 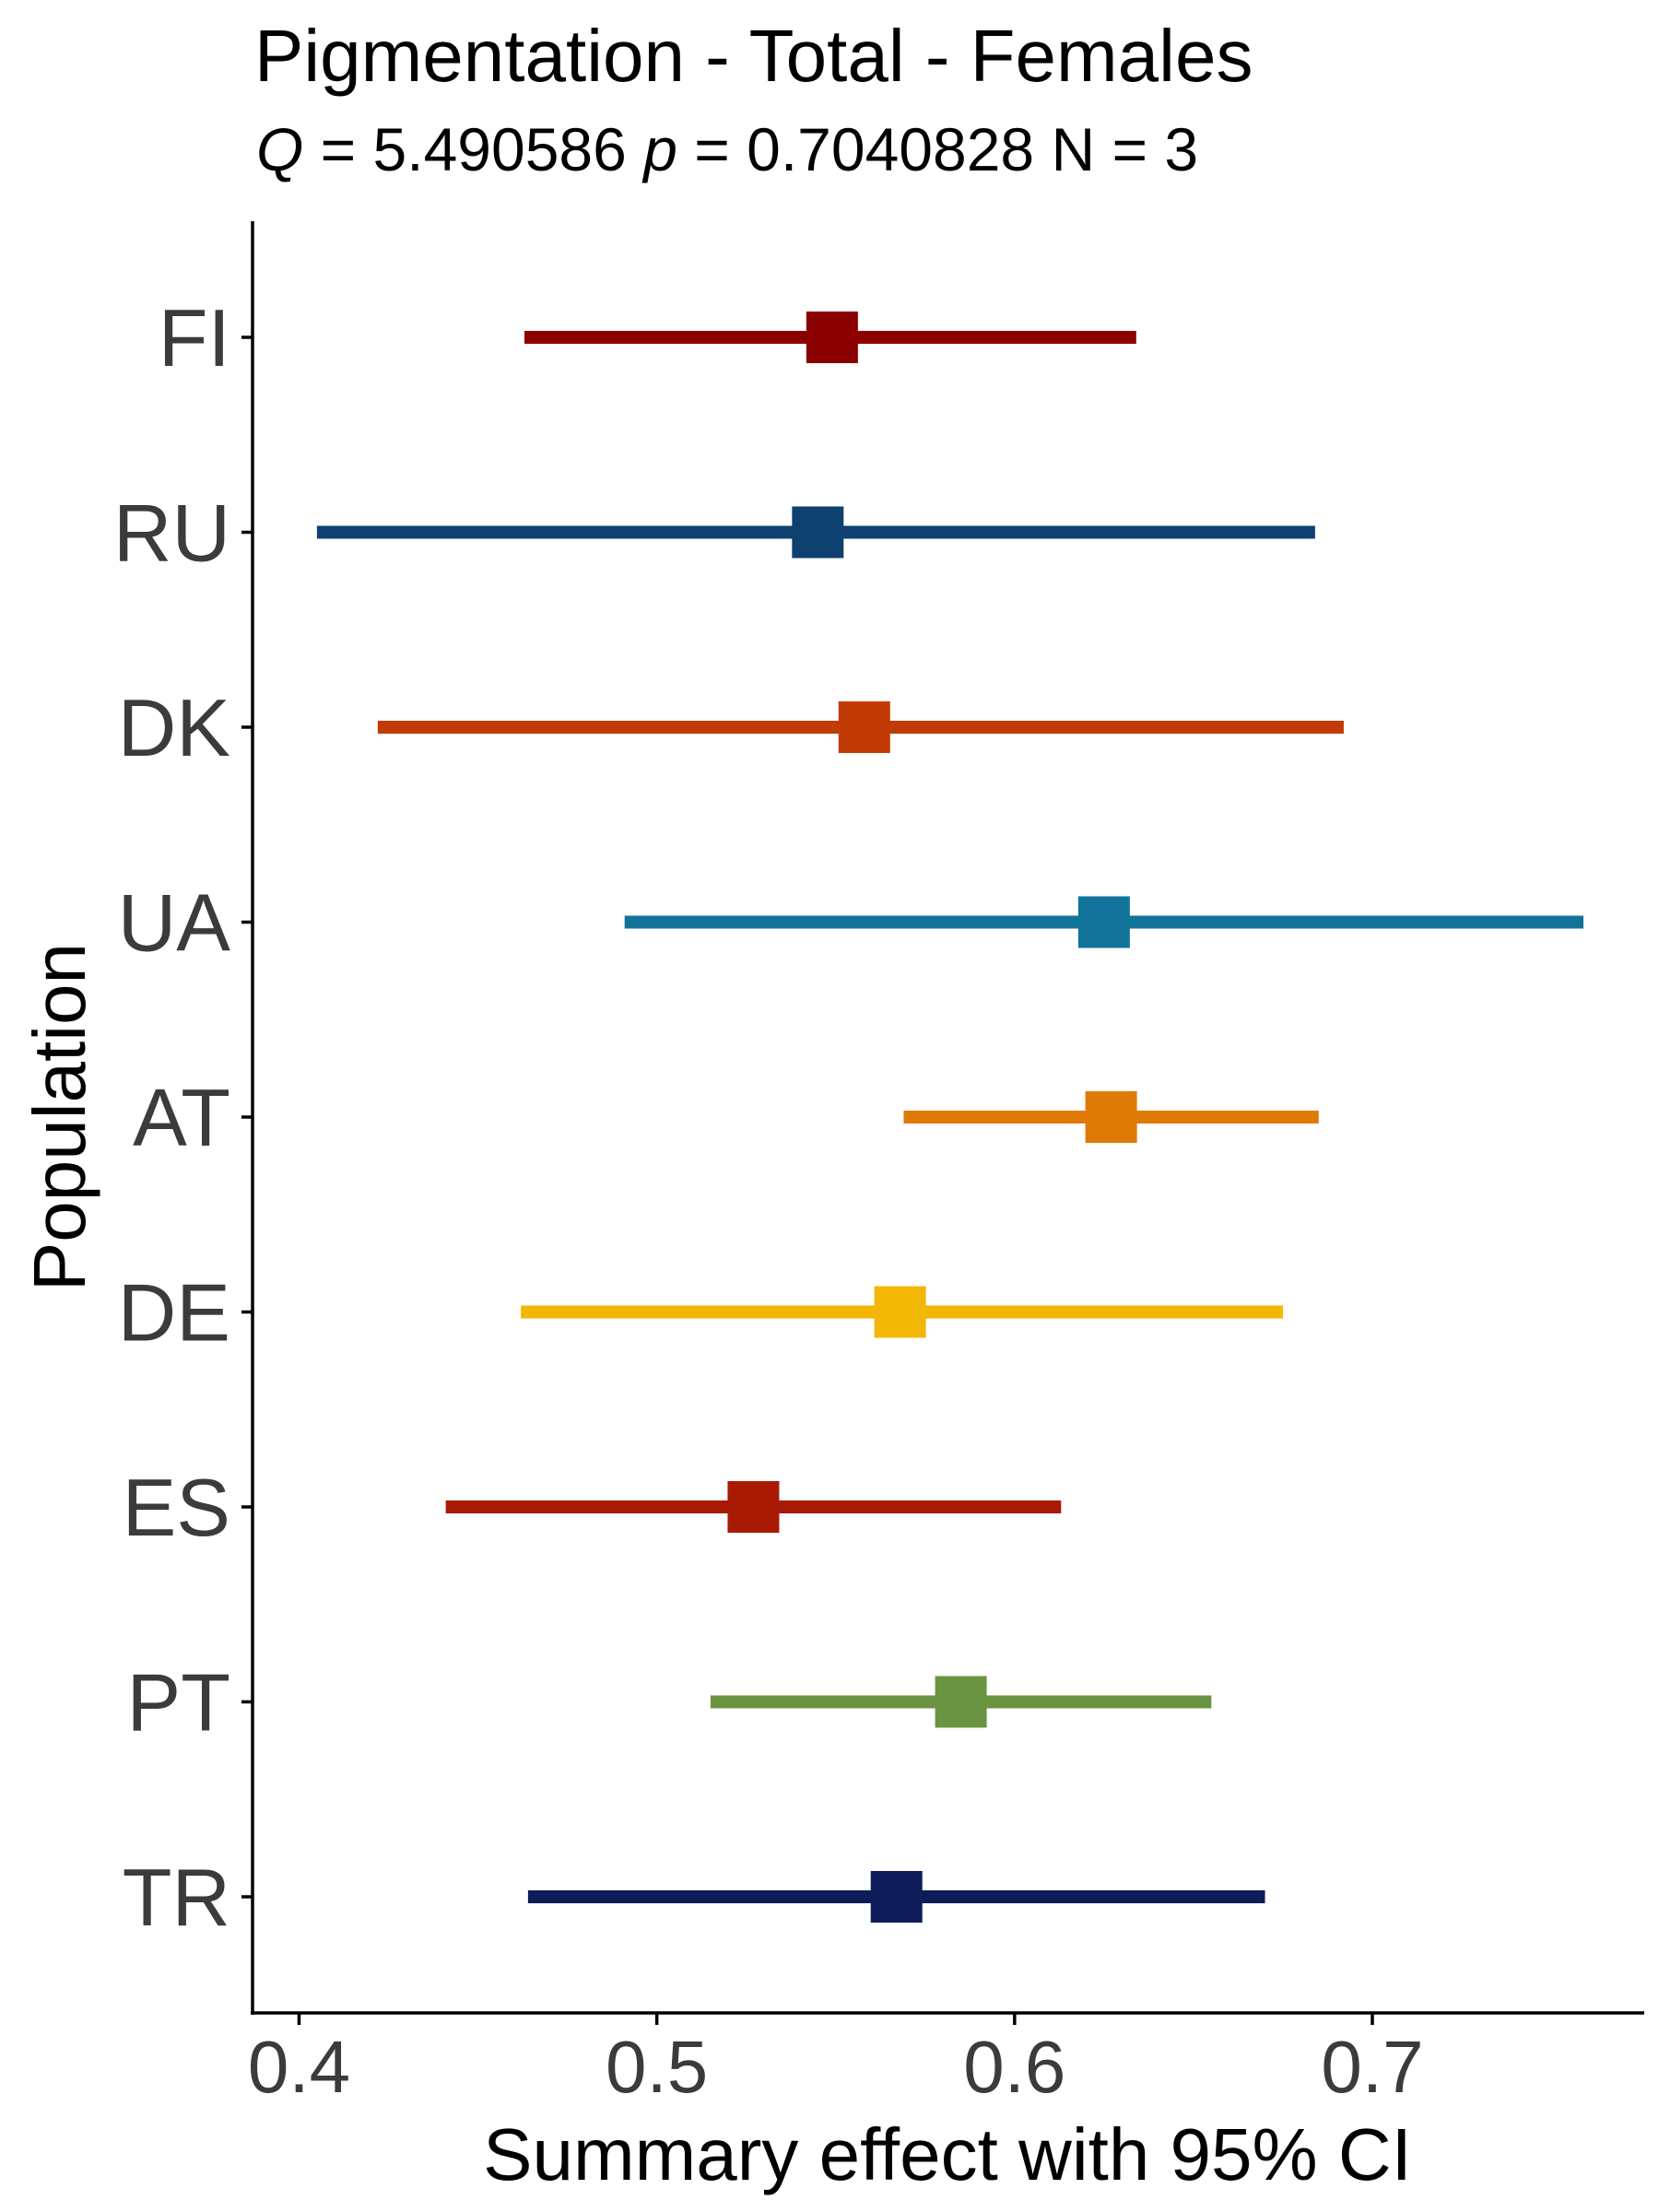 What do you see at coordinates (59, 1117) in the screenshot?
I see `y-axis-title: Population` at bounding box center [59, 1117].